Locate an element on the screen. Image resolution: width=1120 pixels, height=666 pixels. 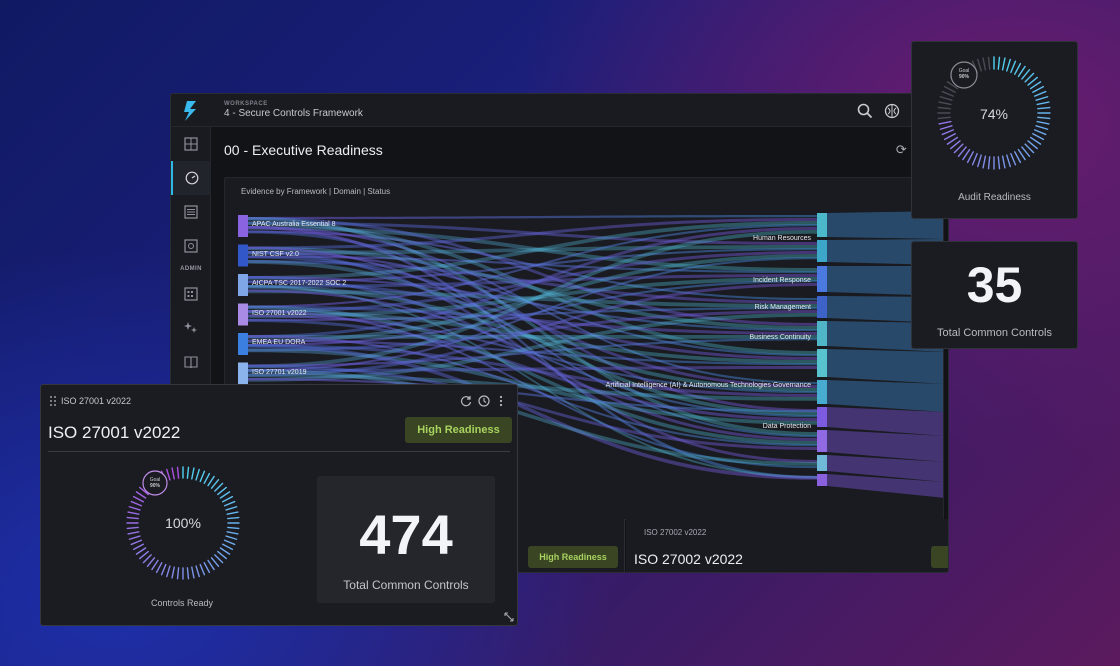
framework-label: NIST CSF v2.0 is located at coordinates (275, 254).